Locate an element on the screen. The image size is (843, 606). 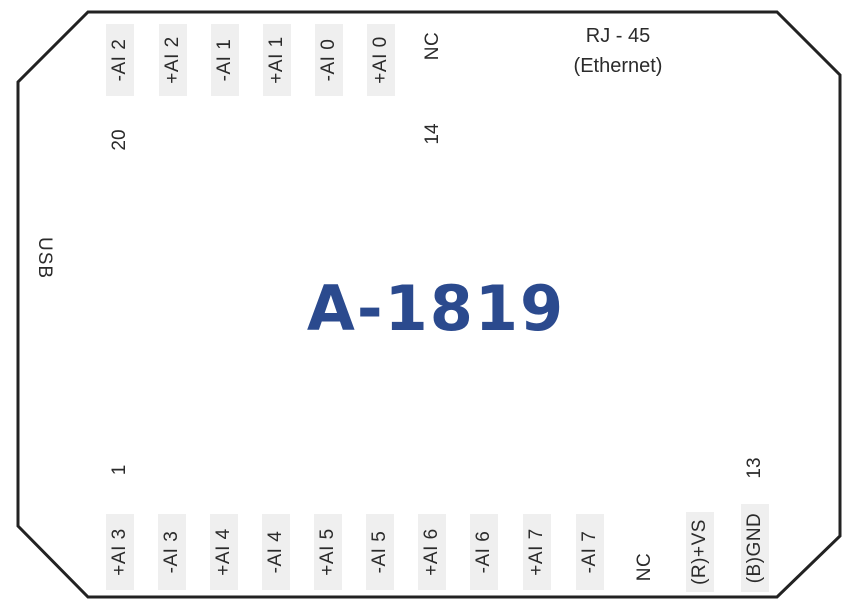
svg-text: +AI 6 is located at coordinates (431, 551).